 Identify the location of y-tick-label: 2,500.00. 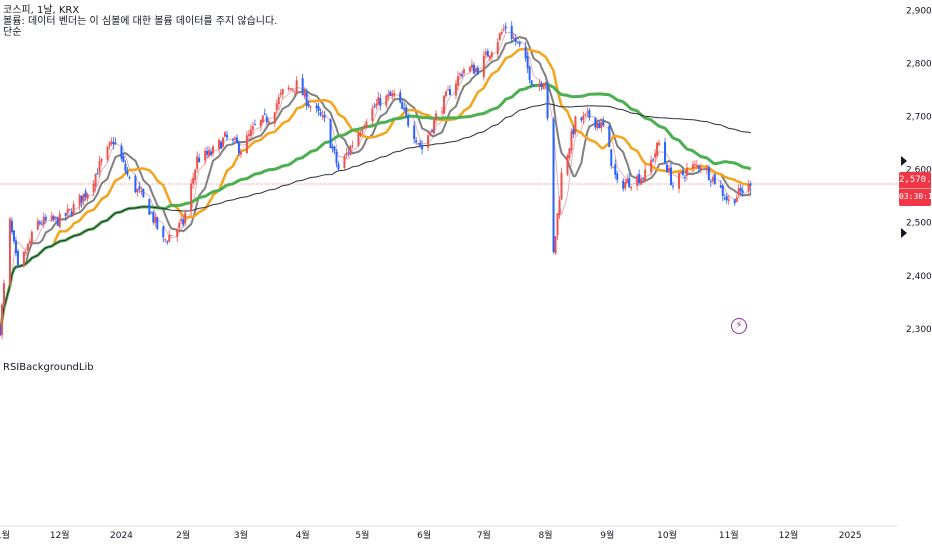
(919, 224).